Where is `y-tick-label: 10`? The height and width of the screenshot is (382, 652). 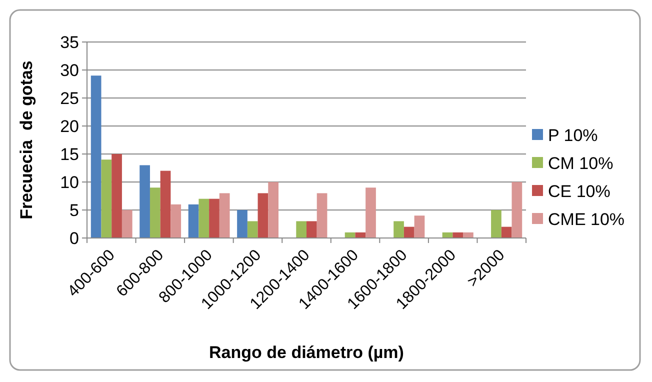
y-tick-label: 10 is located at coordinates (69, 182).